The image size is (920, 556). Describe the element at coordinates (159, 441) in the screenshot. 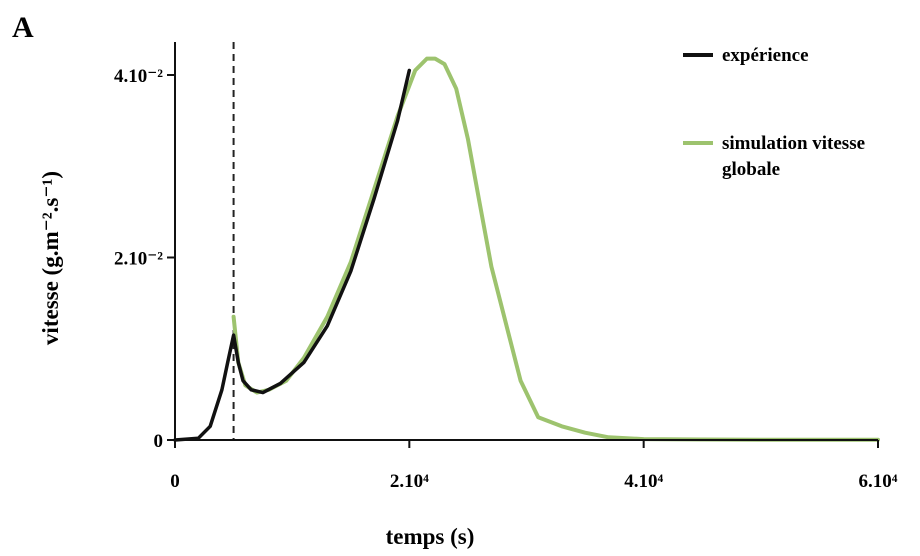

I see `y-tick-label: 0` at that location.